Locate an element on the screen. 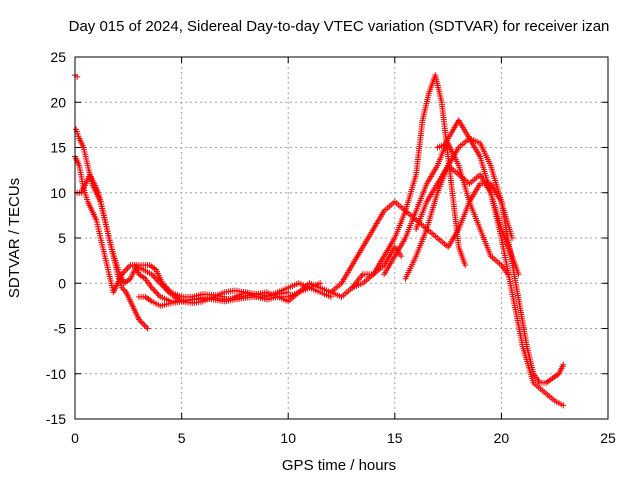 The image size is (640, 480). y-axis-label: SDTVAR / TECUs is located at coordinates (14, 238).